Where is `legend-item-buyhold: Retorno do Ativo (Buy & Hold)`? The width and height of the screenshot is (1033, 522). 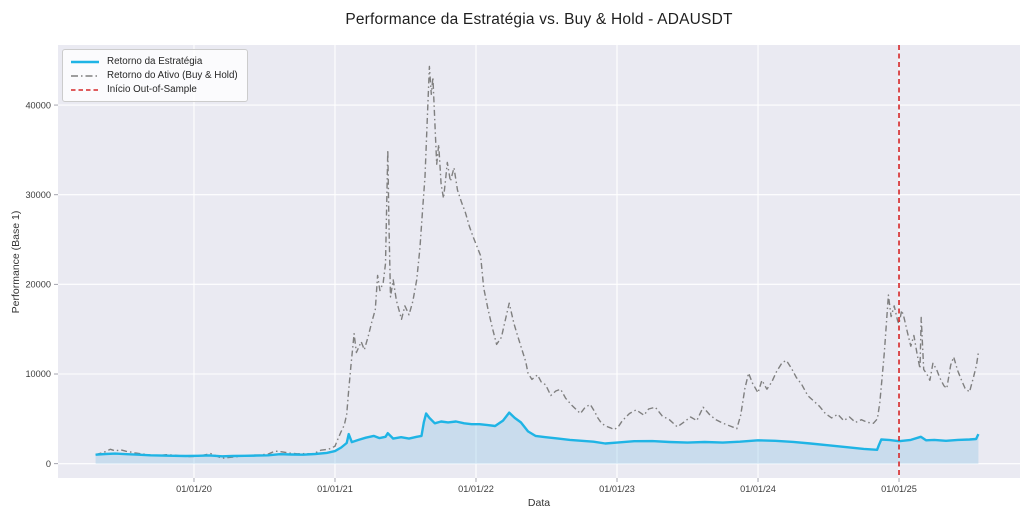 legend-item-buyhold: Retorno do Ativo (Buy & Hold) is located at coordinates (154, 75).